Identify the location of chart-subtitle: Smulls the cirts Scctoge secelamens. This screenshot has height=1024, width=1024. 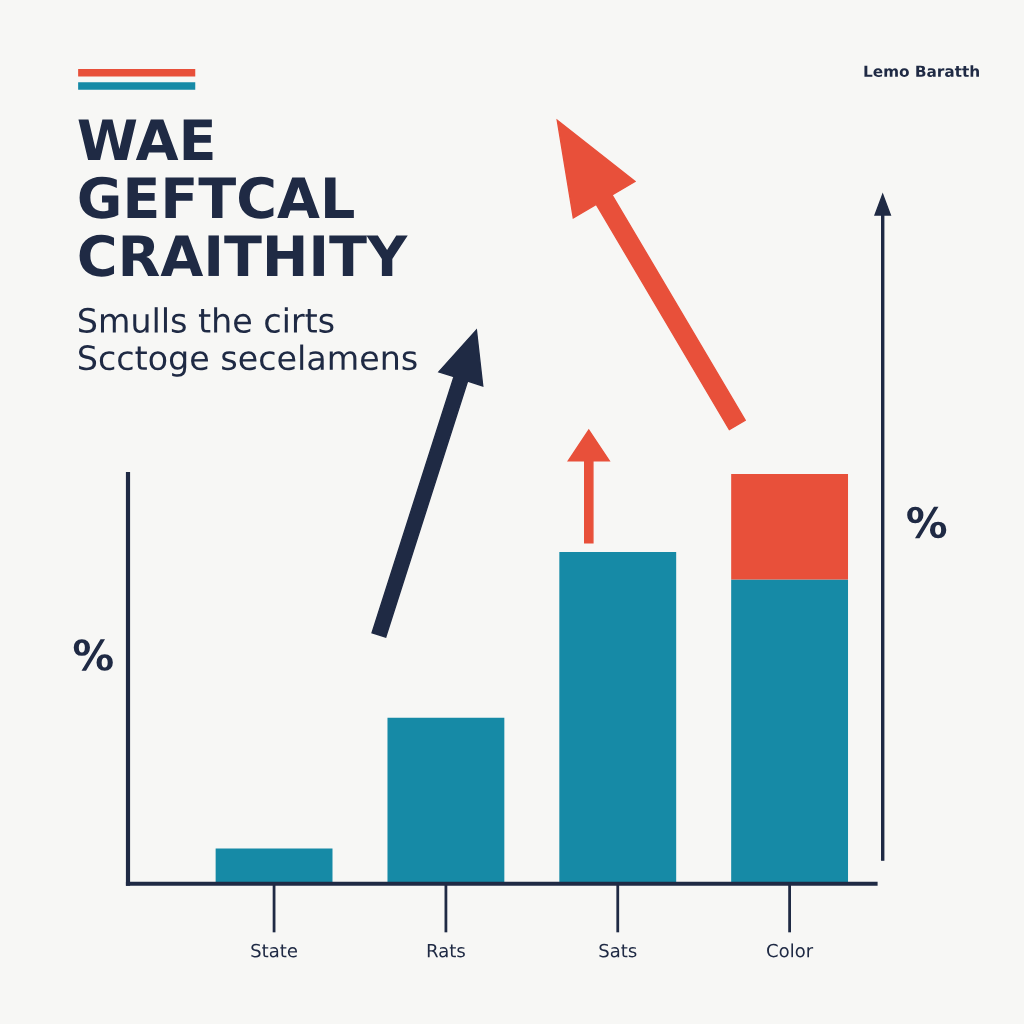
(248, 342).